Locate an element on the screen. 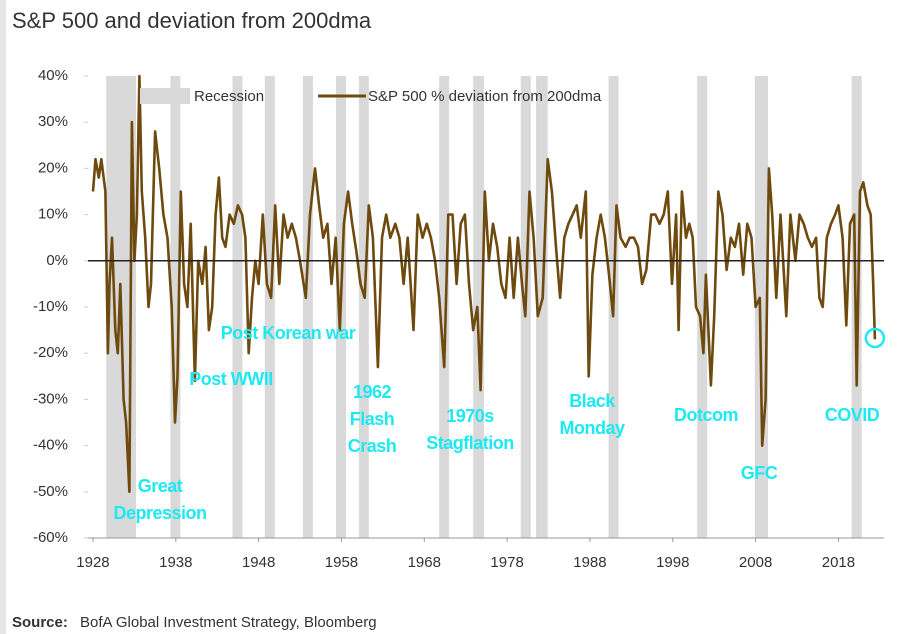 Image resolution: width=912 pixels, height=634 pixels. x-tick-label: 1968 is located at coordinates (424, 562).